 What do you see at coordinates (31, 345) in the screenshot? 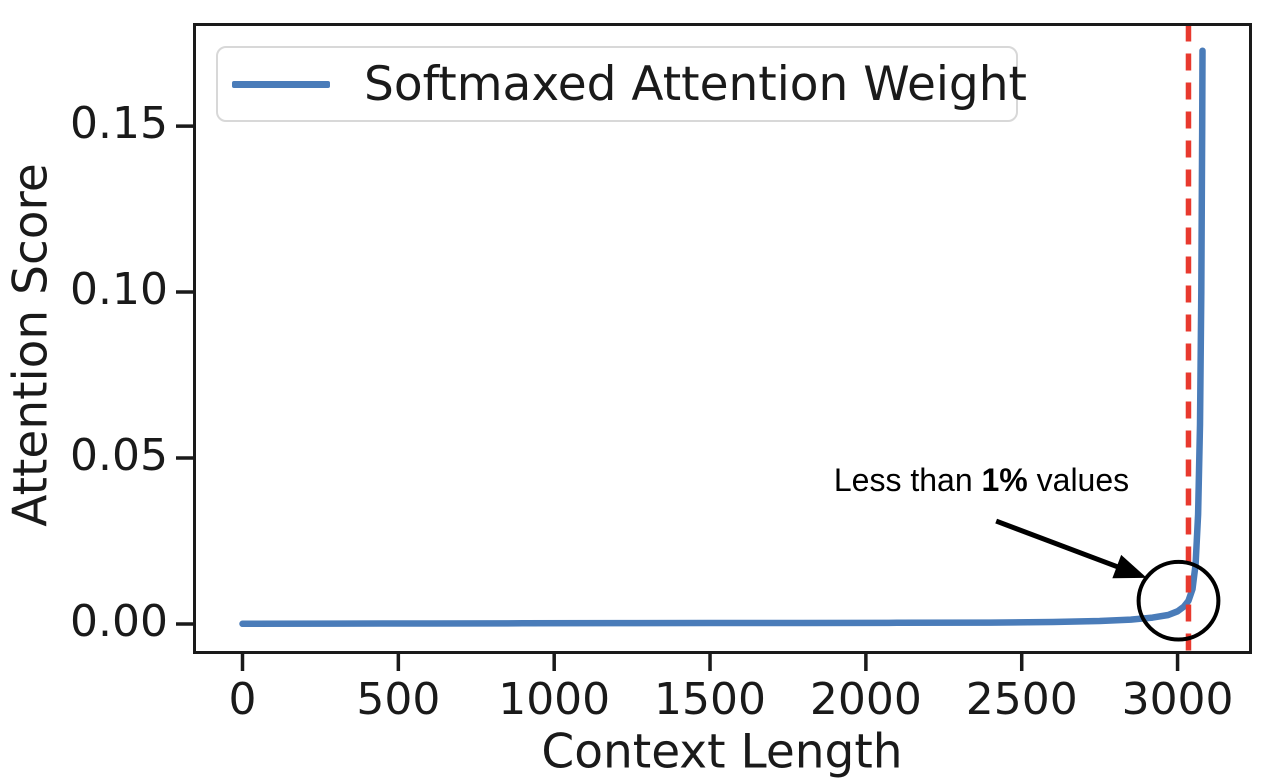
I see `y-axis-label: Attention Score` at bounding box center [31, 345].